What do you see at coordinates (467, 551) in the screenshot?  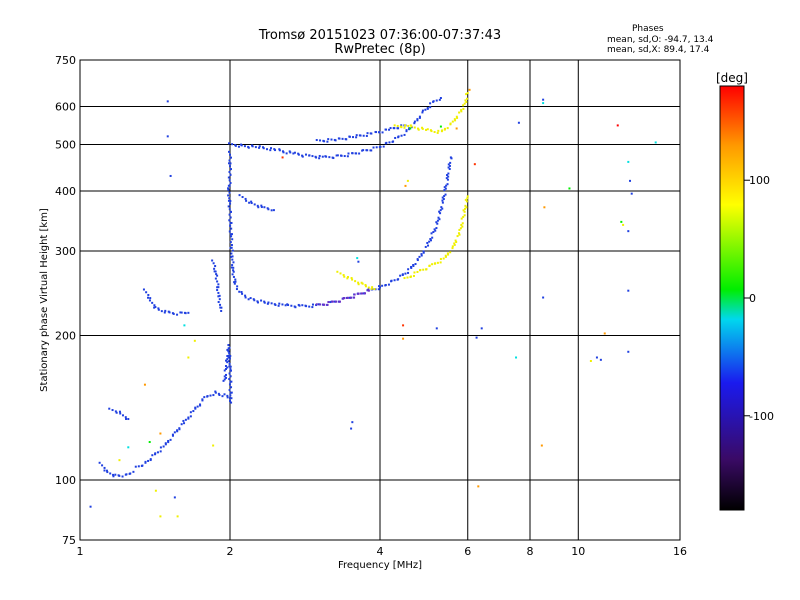 I see `x-tick-label: 6` at bounding box center [467, 551].